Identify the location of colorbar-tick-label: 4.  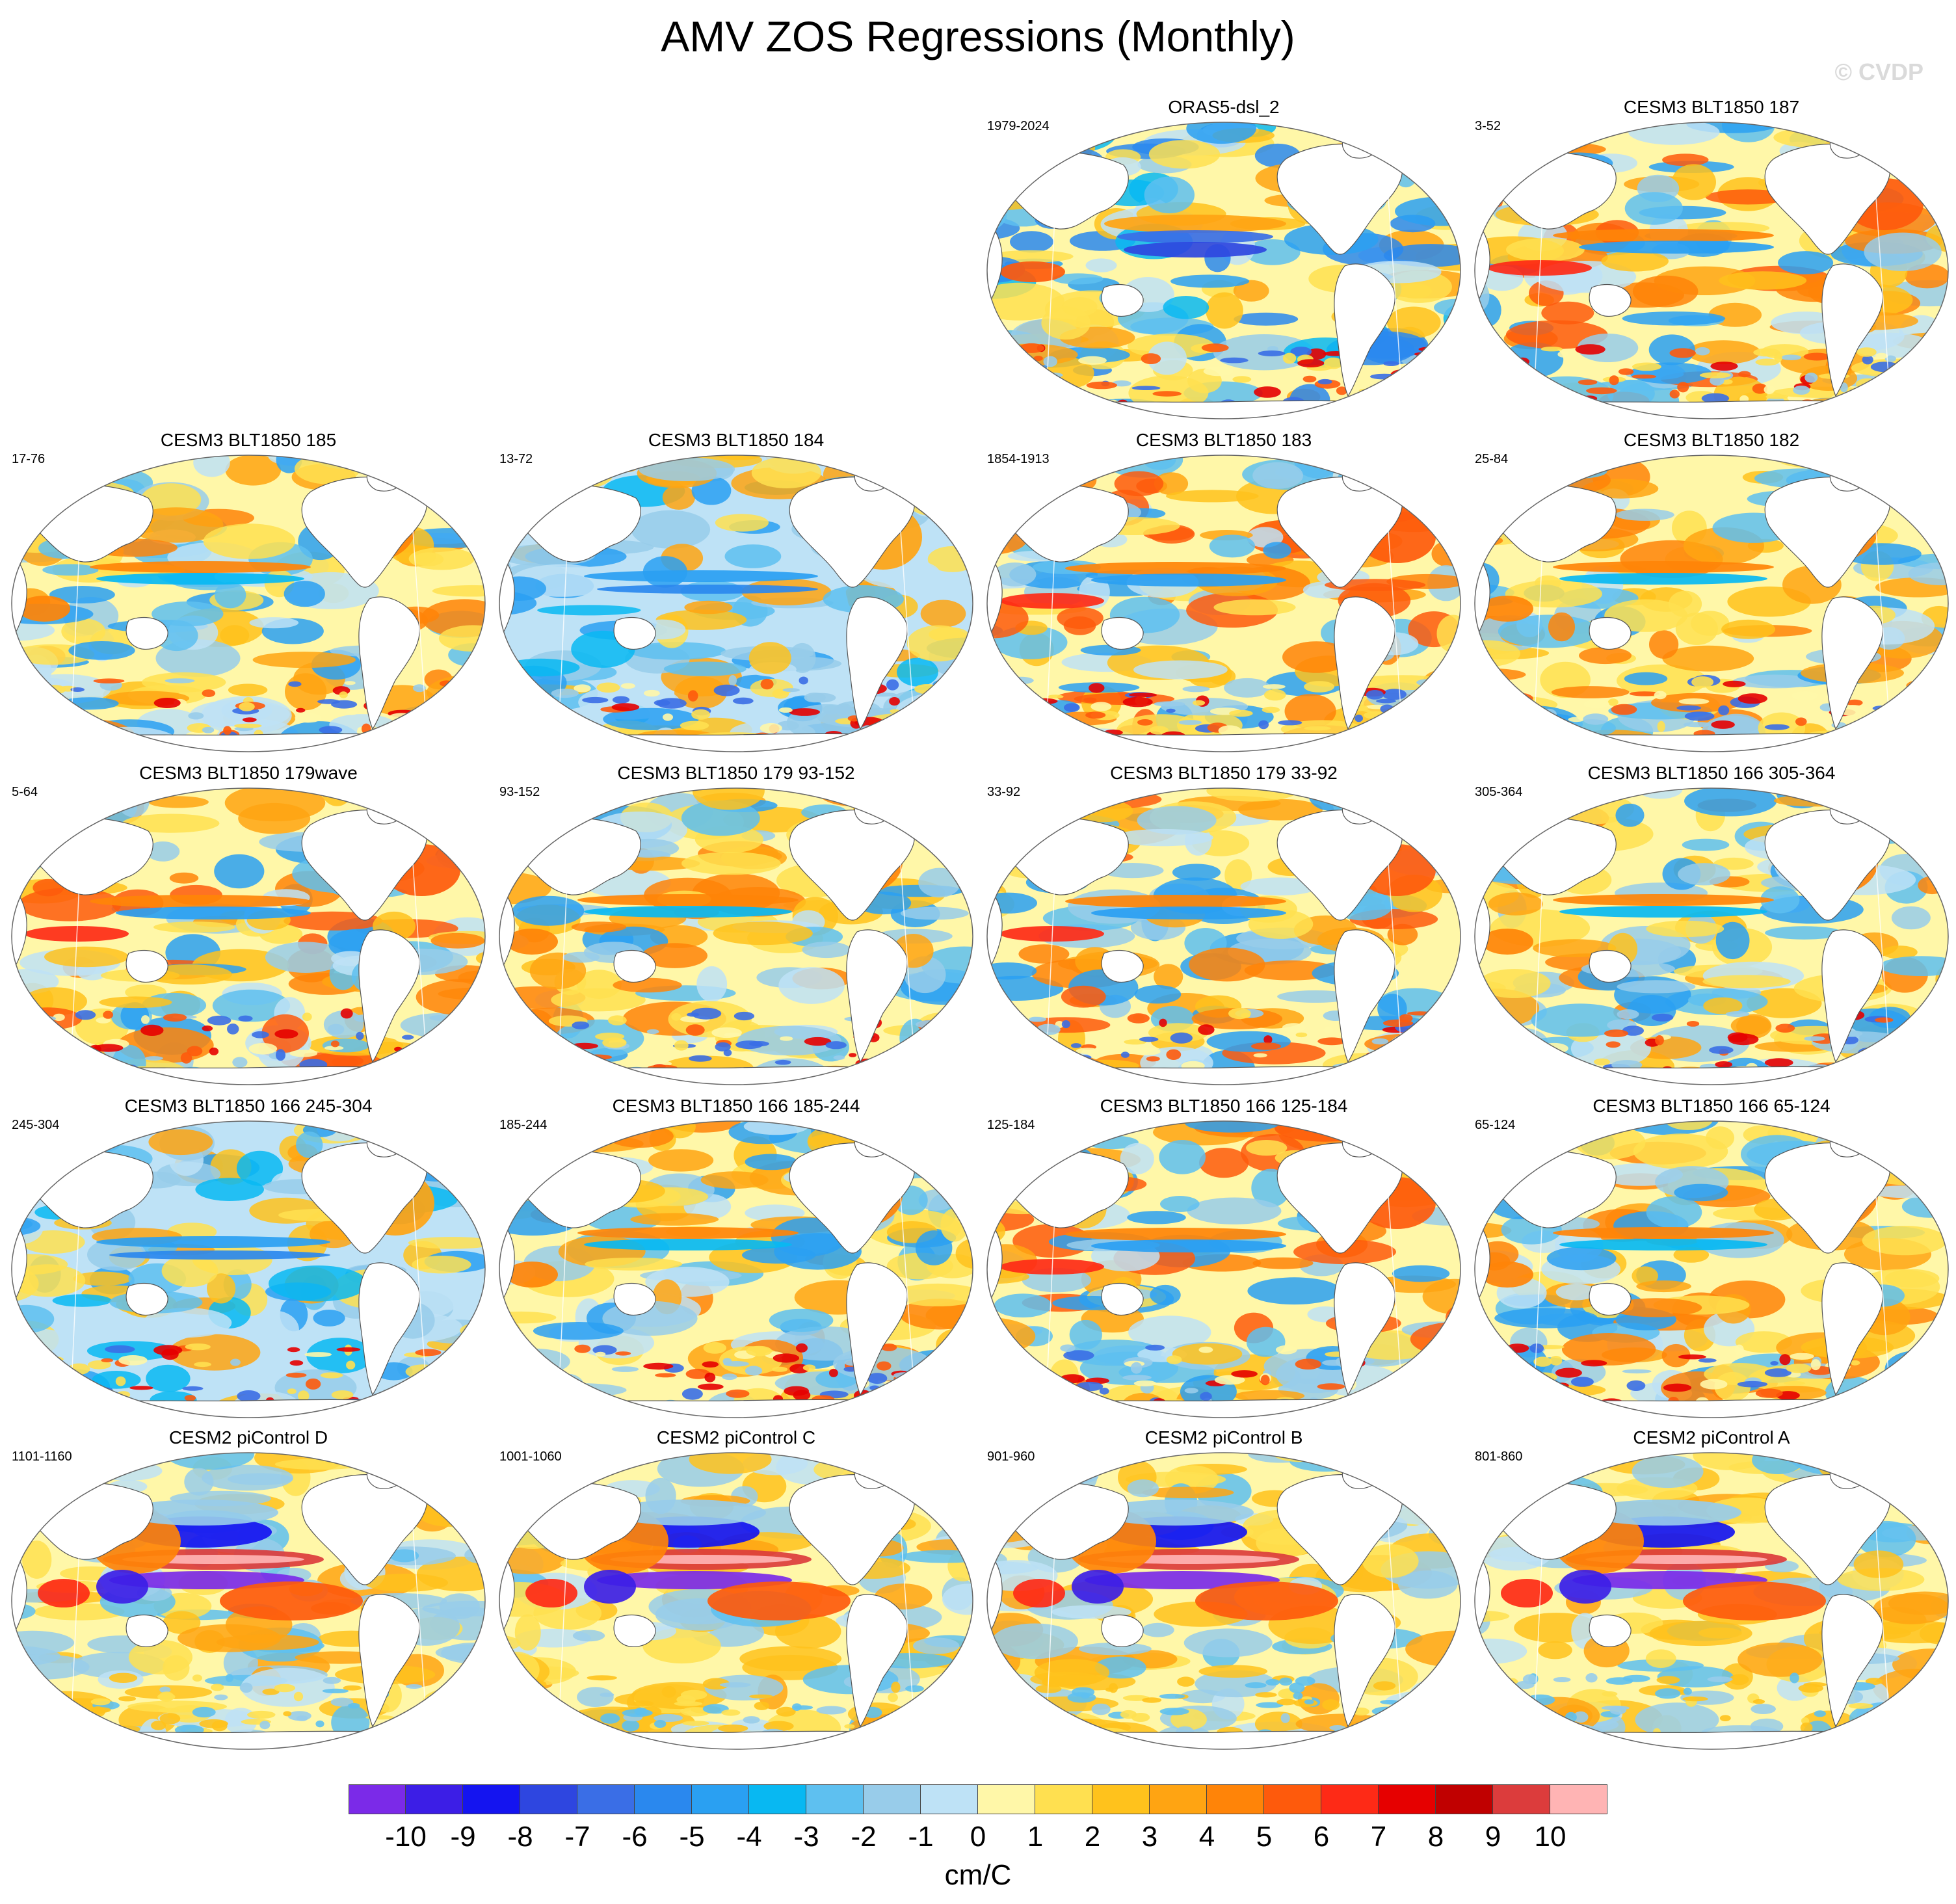
(1206, 1837).